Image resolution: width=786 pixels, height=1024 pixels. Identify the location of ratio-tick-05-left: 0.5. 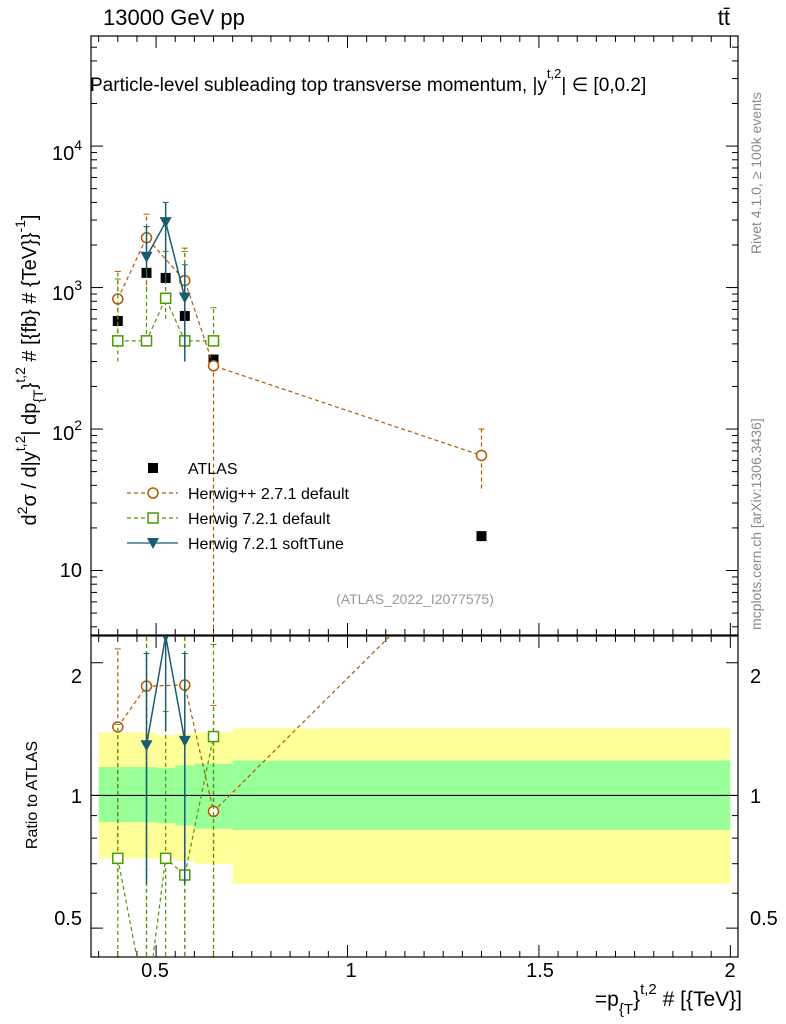
(68, 919).